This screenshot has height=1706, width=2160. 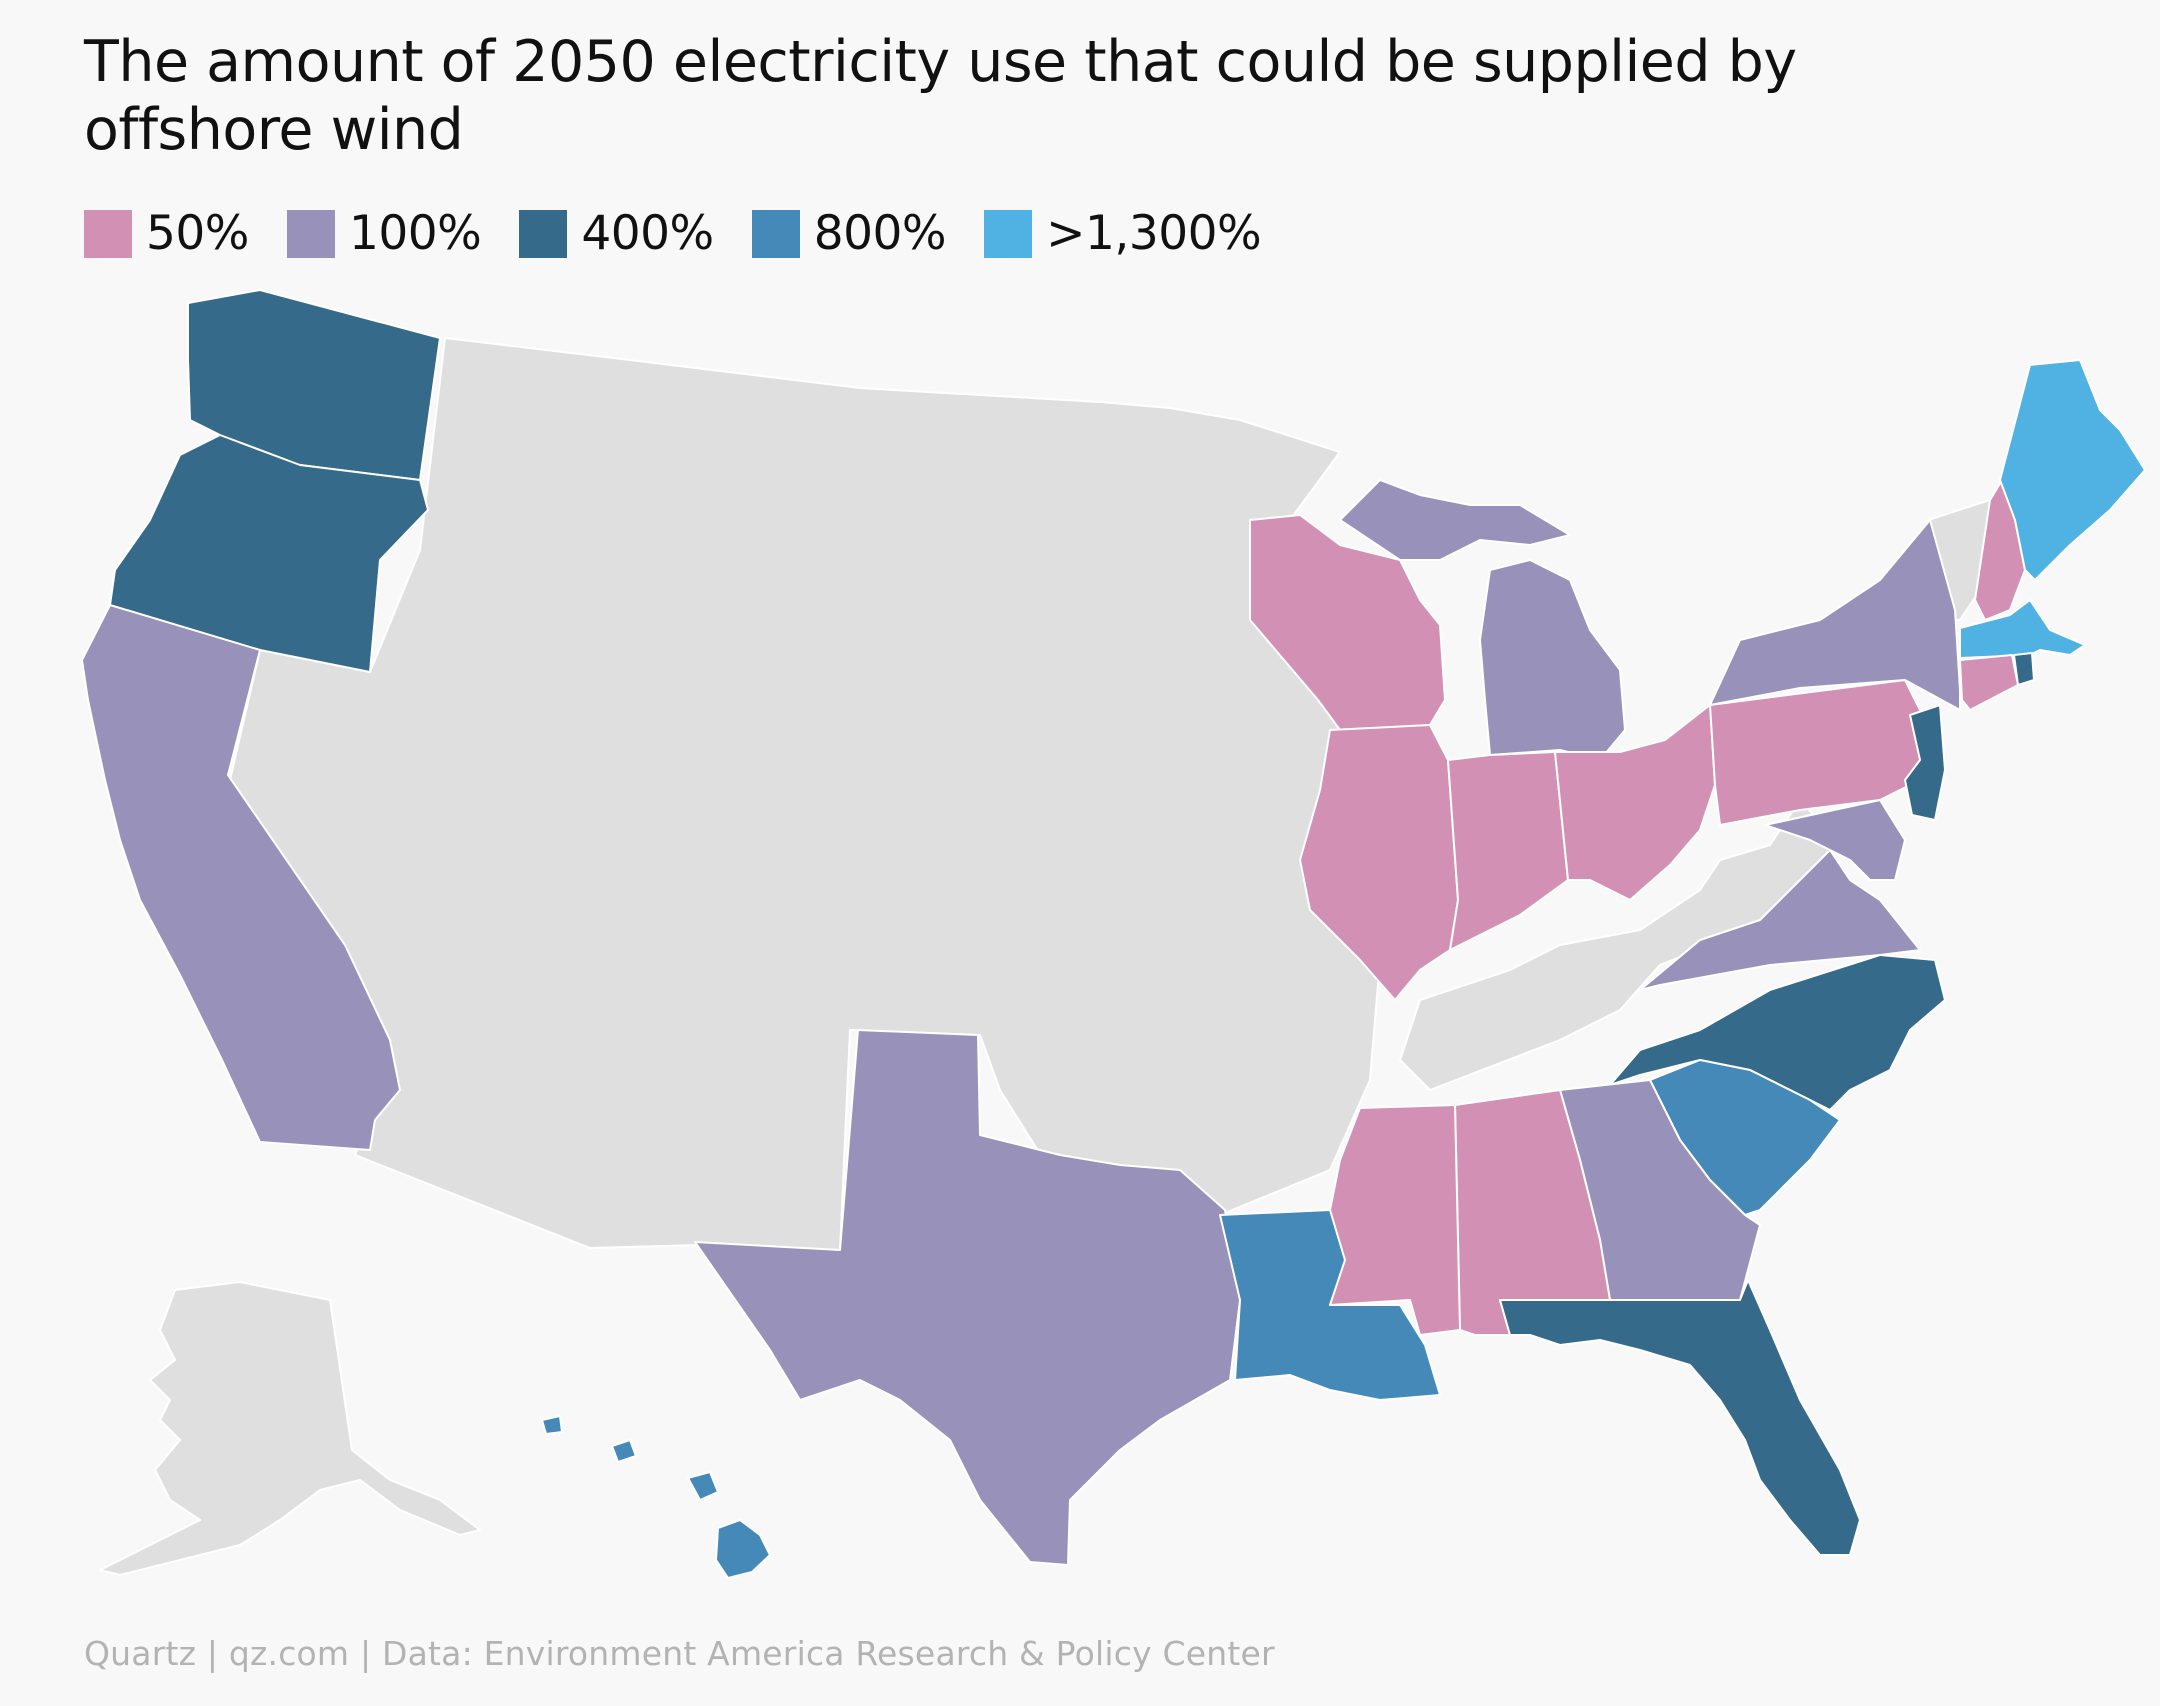 I want to click on legend: 50% 100% 400% 800% >1,300%, so click(x=691, y=234).